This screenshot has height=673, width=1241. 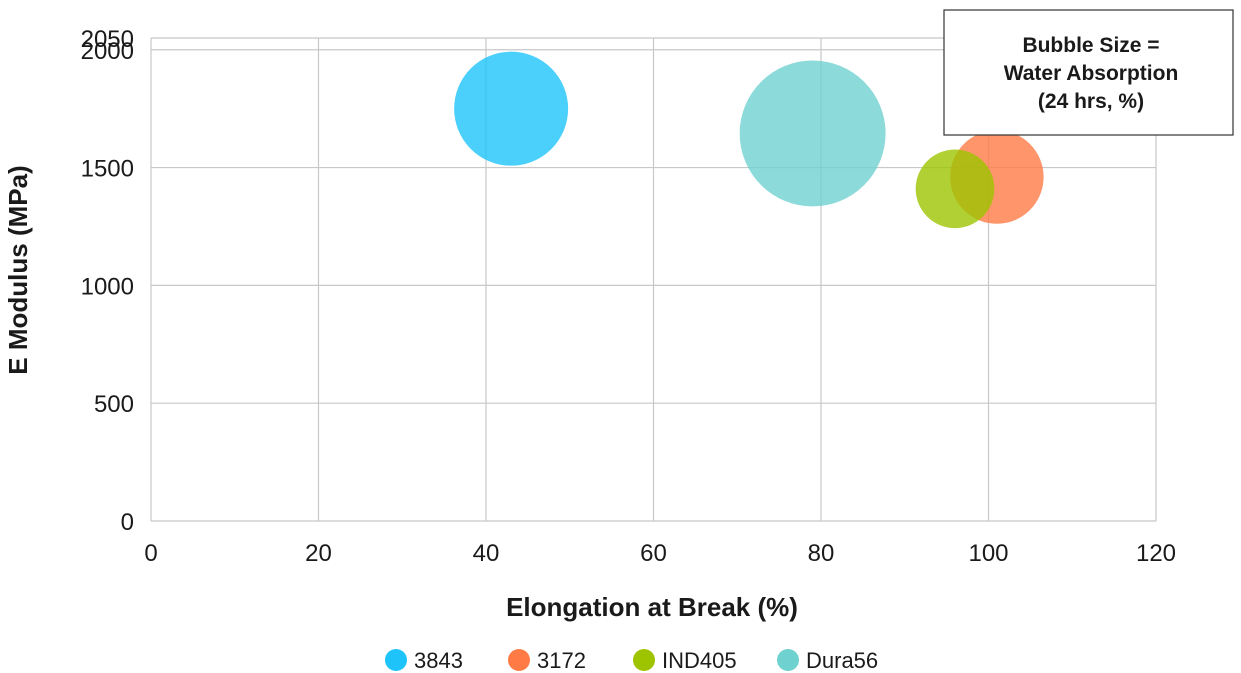 I want to click on legend-item-ind405: IND405, so click(x=685, y=660).